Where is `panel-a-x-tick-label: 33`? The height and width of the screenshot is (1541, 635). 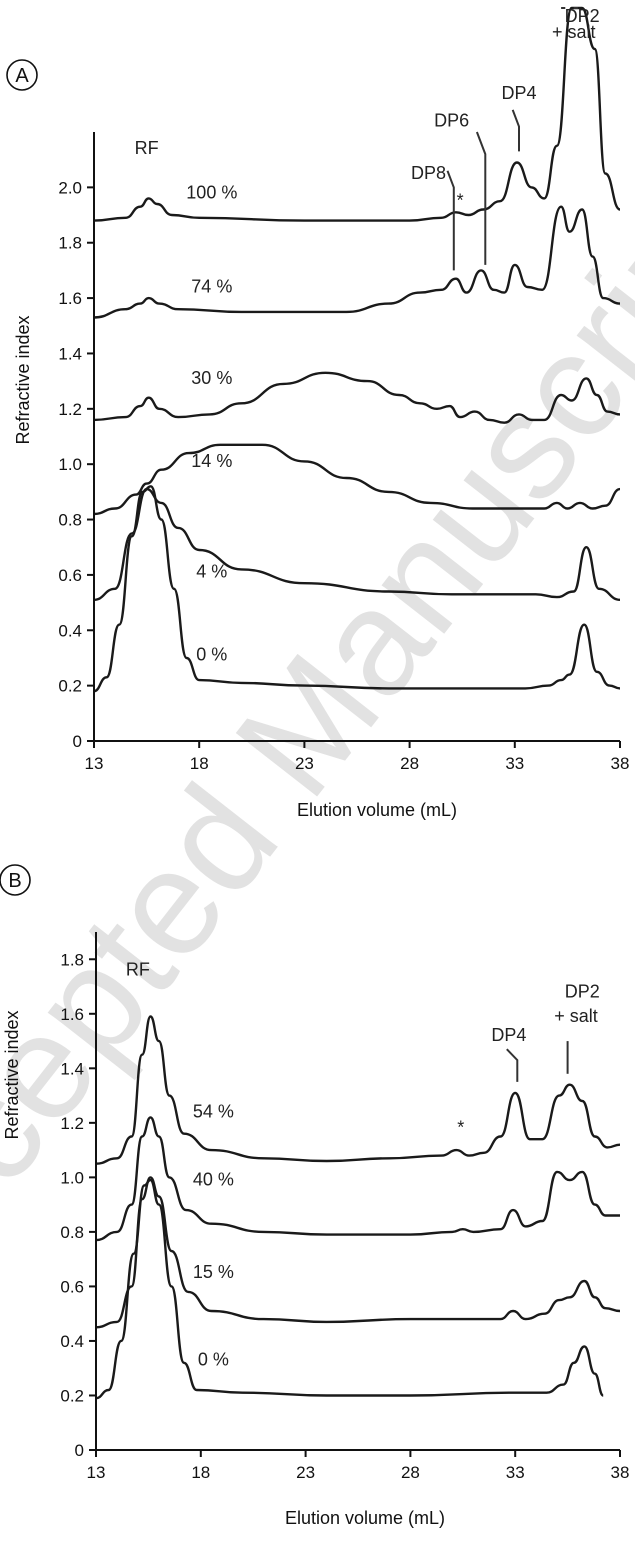
panel-a-x-tick-label: 33 is located at coordinates (514, 763).